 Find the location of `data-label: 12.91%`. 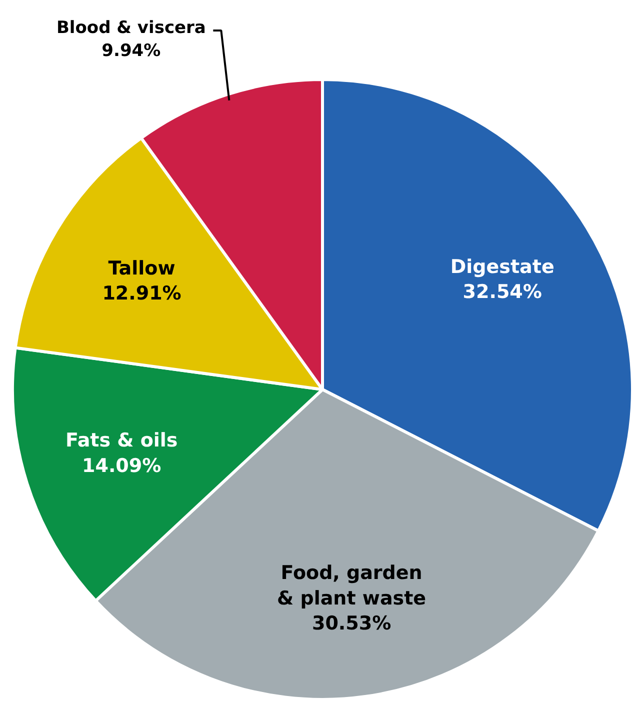

data-label: 12.91% is located at coordinates (142, 293).